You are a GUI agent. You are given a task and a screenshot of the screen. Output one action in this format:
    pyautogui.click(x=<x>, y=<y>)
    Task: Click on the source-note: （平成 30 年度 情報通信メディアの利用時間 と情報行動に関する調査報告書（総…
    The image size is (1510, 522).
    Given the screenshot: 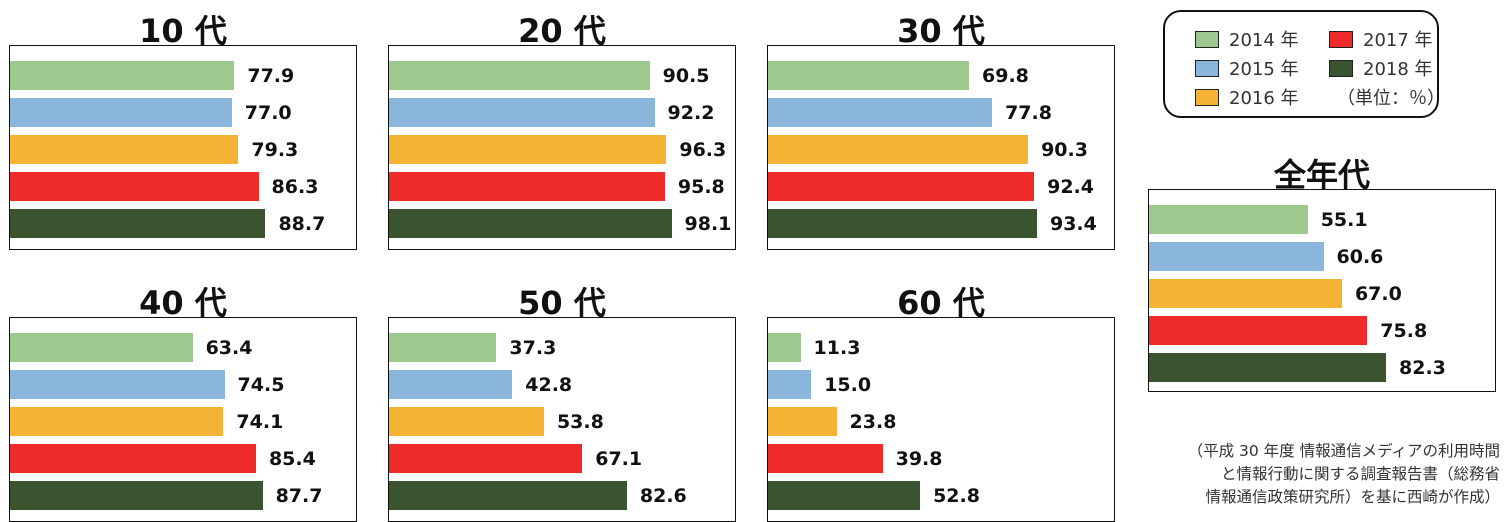 What is the action you would take?
    pyautogui.click(x=1324, y=474)
    